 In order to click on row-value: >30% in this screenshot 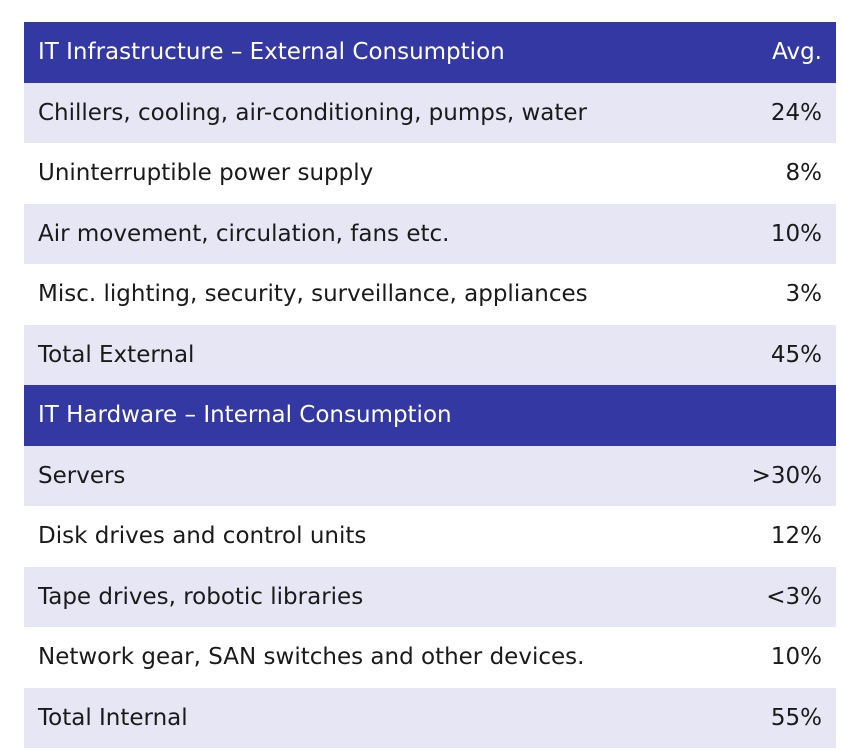, I will do `click(786, 475)`.